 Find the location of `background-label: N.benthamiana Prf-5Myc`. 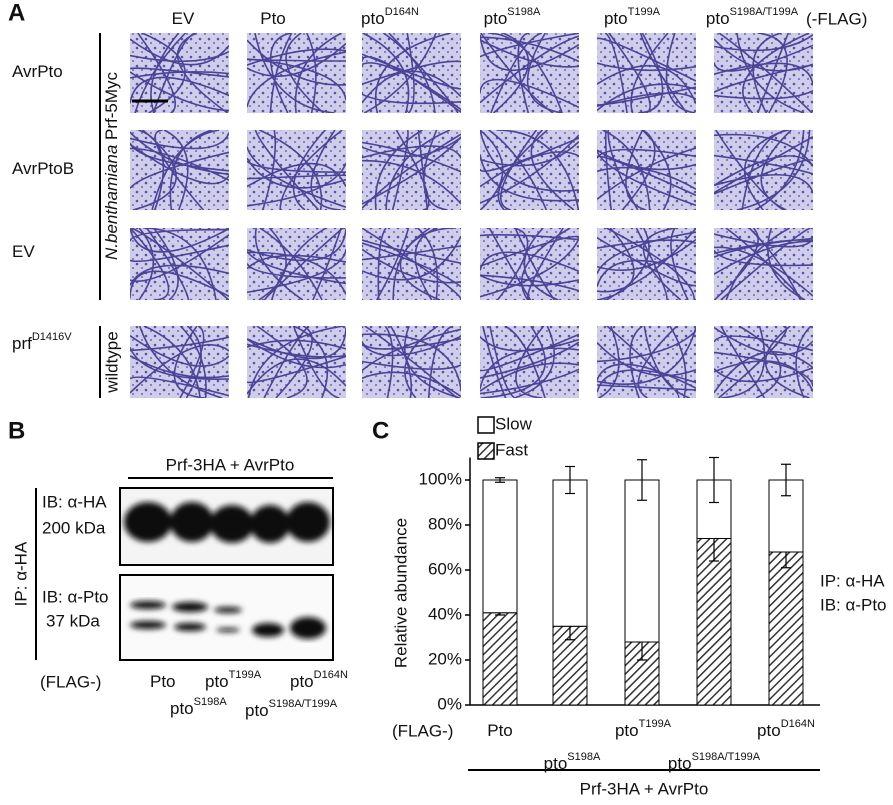

background-label: N.benthamiana Prf-5Myc is located at coordinates (111, 165).